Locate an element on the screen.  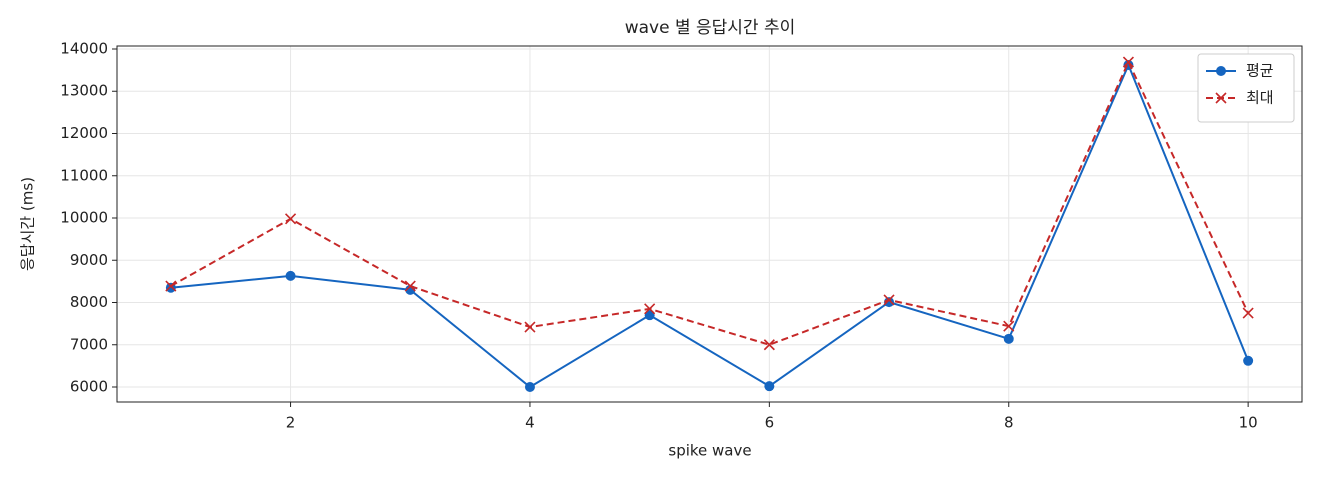
y-tick-label: 9000 is located at coordinates (89, 260).